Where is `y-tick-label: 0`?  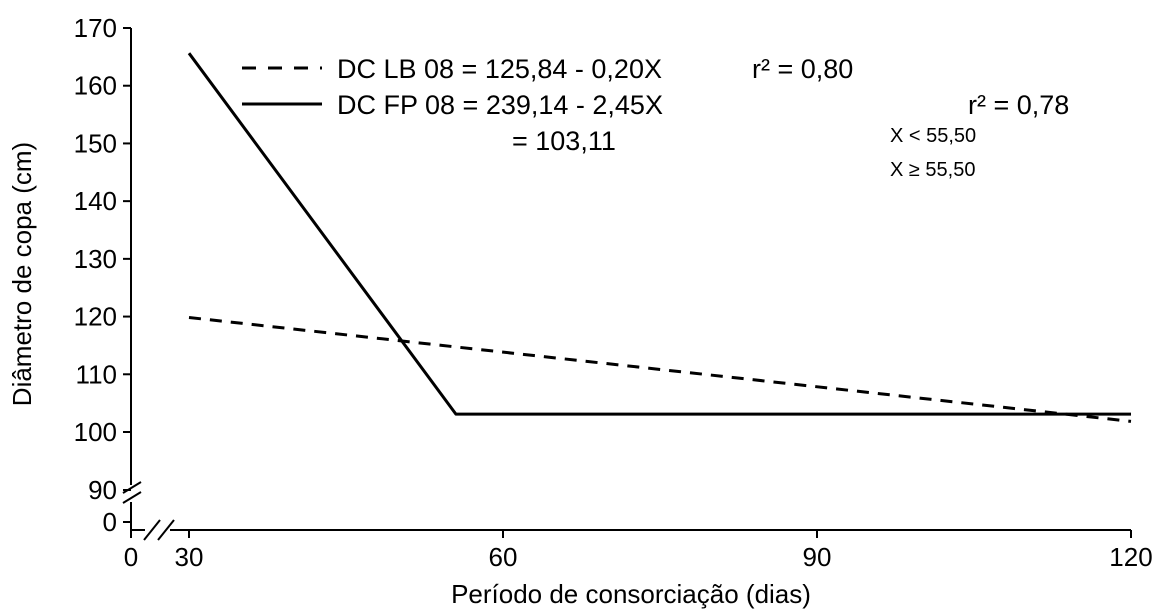 y-tick-label: 0 is located at coordinates (110, 522).